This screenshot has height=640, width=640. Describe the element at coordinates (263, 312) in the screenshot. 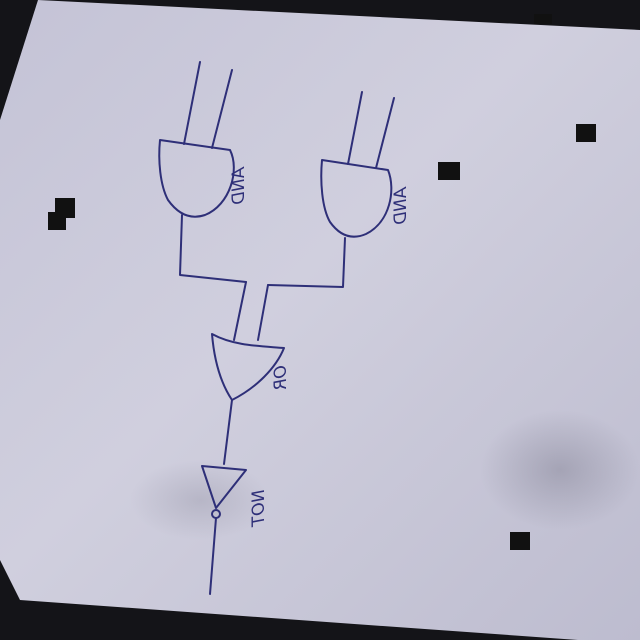

I see `or-input-right` at that location.